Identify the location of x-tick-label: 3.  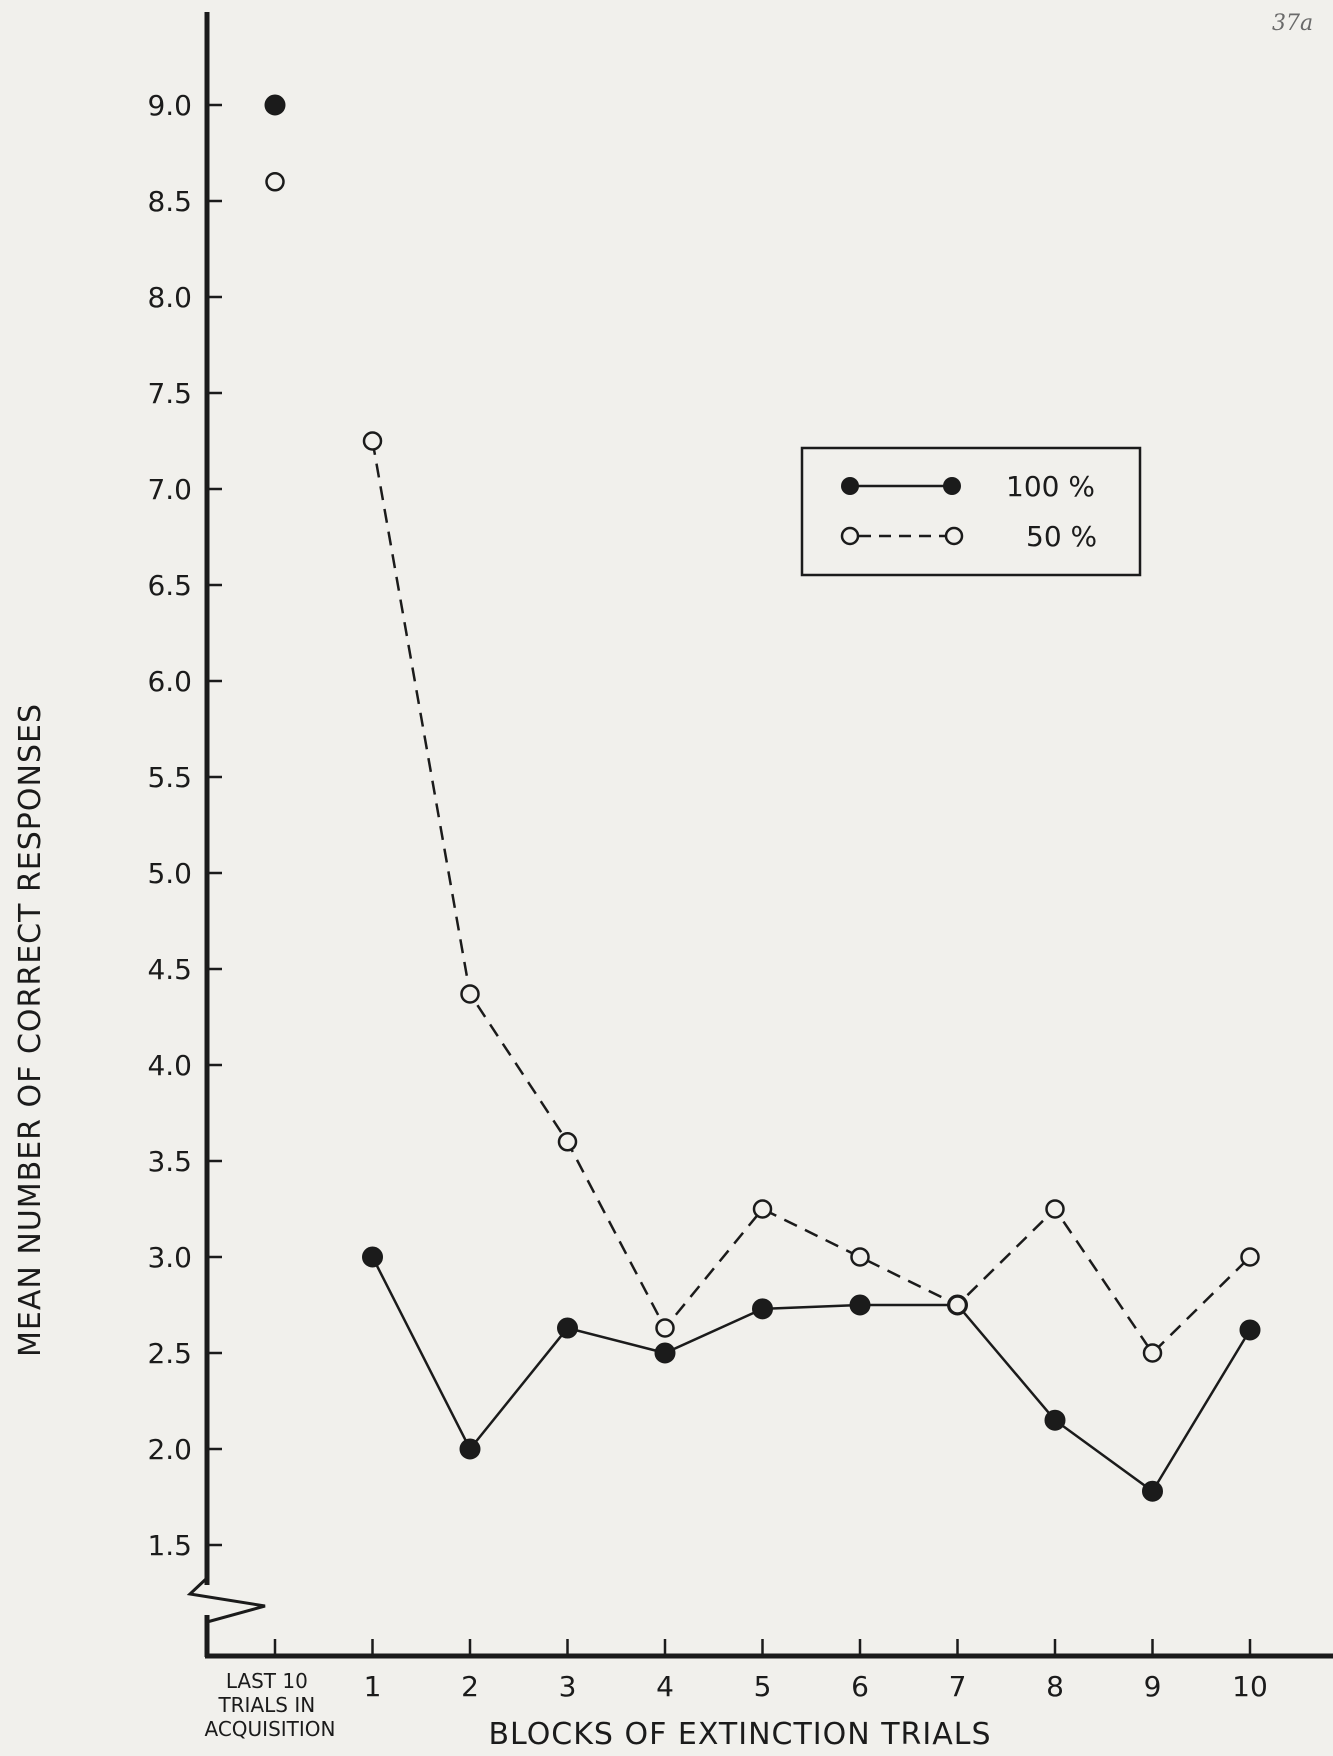
(568, 1686).